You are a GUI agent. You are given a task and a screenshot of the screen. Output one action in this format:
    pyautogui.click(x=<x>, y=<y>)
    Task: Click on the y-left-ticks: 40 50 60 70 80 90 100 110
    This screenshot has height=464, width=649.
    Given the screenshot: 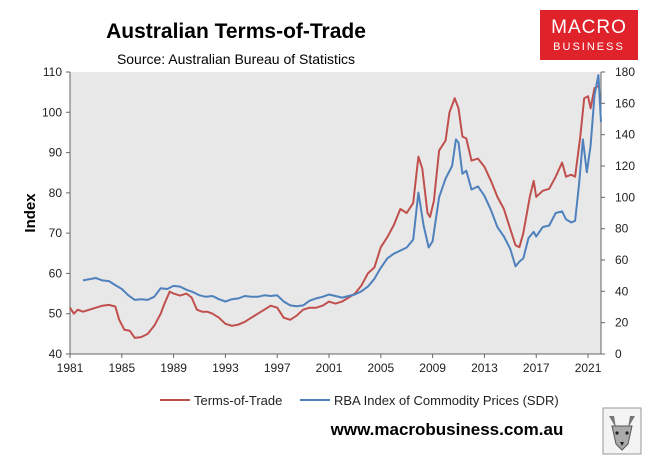 What is the action you would take?
    pyautogui.click(x=56, y=213)
    